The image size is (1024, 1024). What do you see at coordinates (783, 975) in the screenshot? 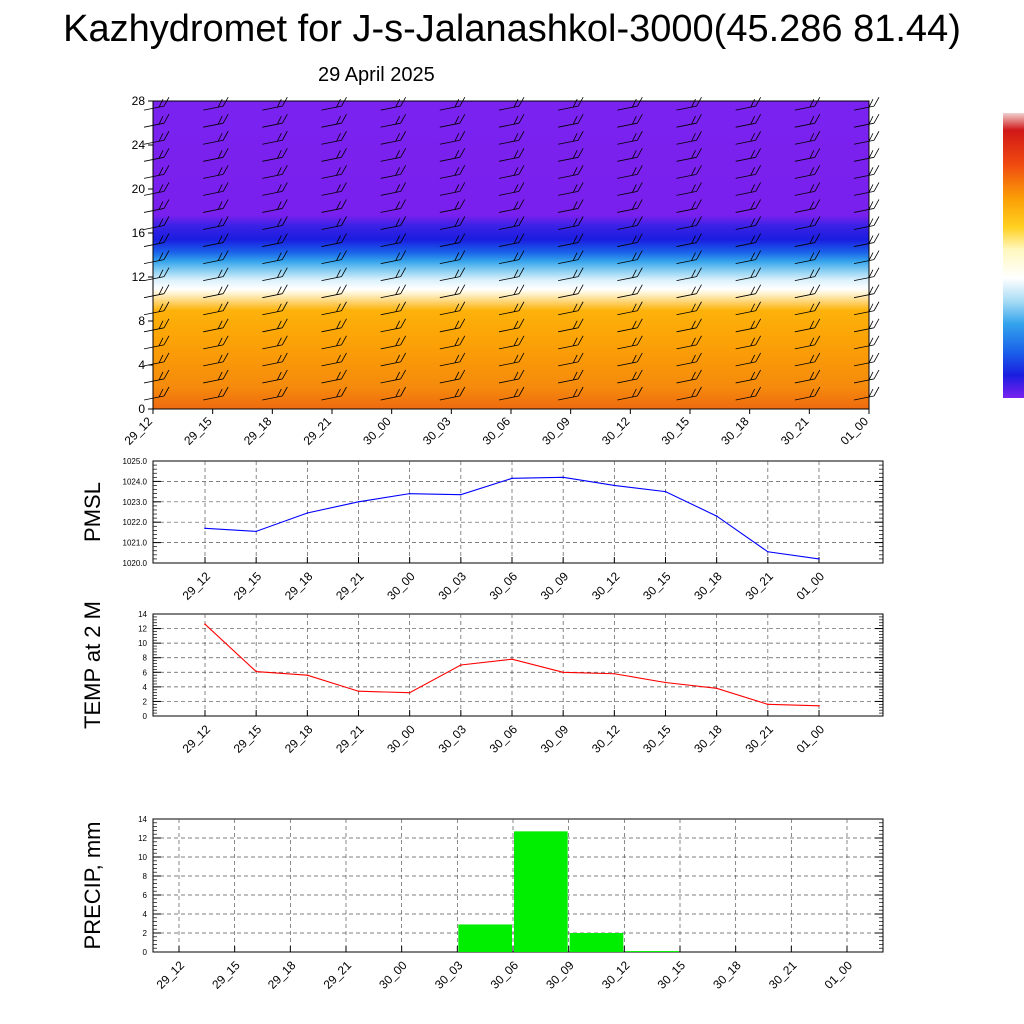
I see `x-tick-label: 30_21` at bounding box center [783, 975].